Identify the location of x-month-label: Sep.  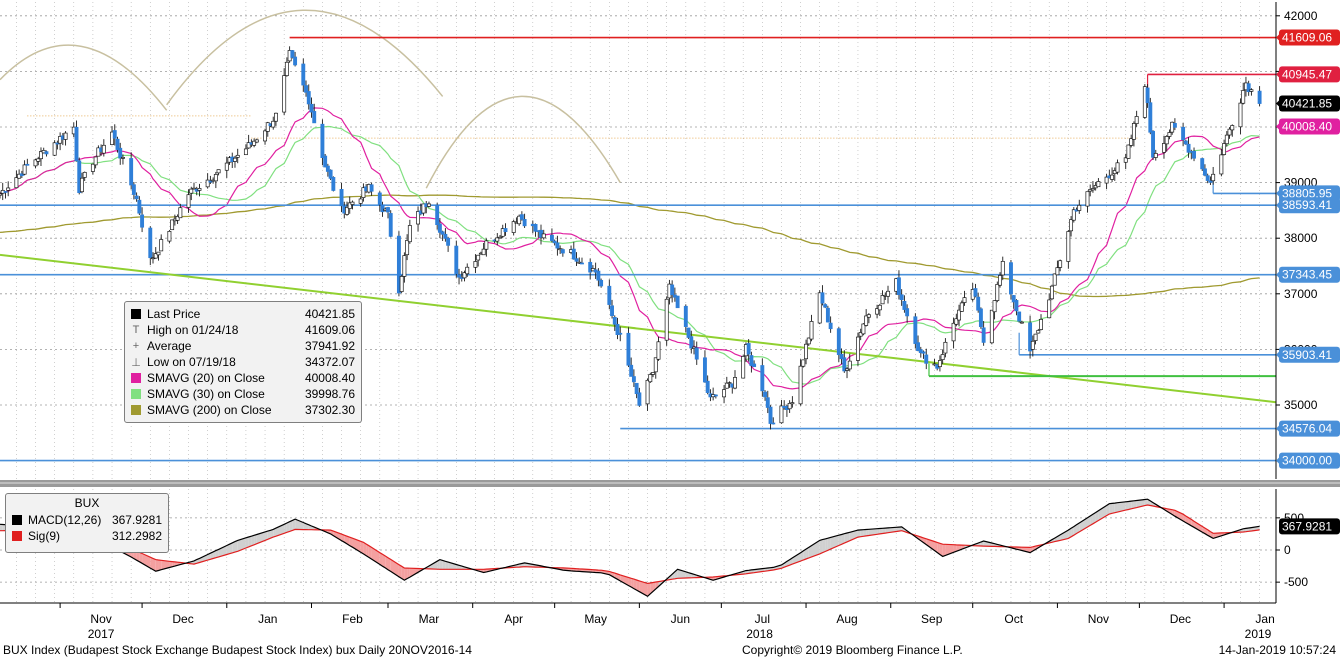
(932, 619).